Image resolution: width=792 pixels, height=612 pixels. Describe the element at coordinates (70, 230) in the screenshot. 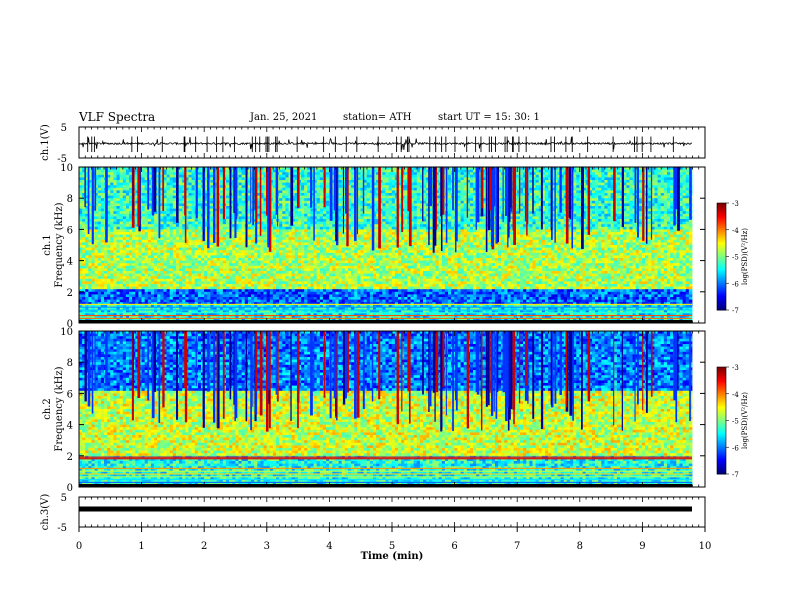

I see `ch1-spectrogram-ytick-label: 6` at that location.